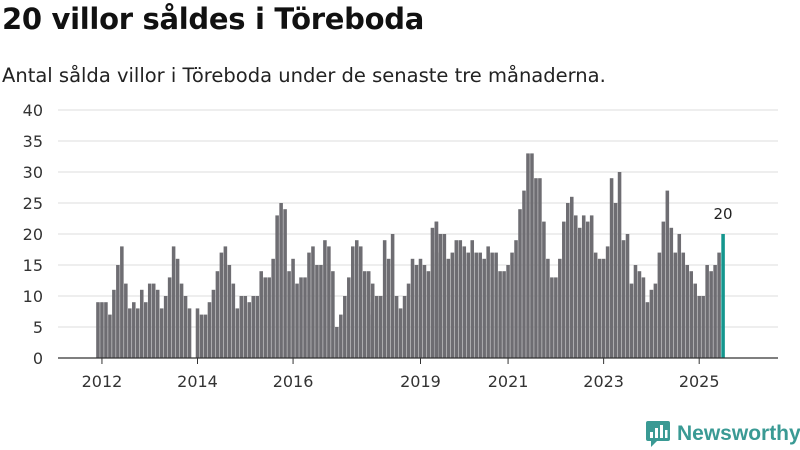  What do you see at coordinates (38, 327) in the screenshot?
I see `y-tick-label: 5` at bounding box center [38, 327].